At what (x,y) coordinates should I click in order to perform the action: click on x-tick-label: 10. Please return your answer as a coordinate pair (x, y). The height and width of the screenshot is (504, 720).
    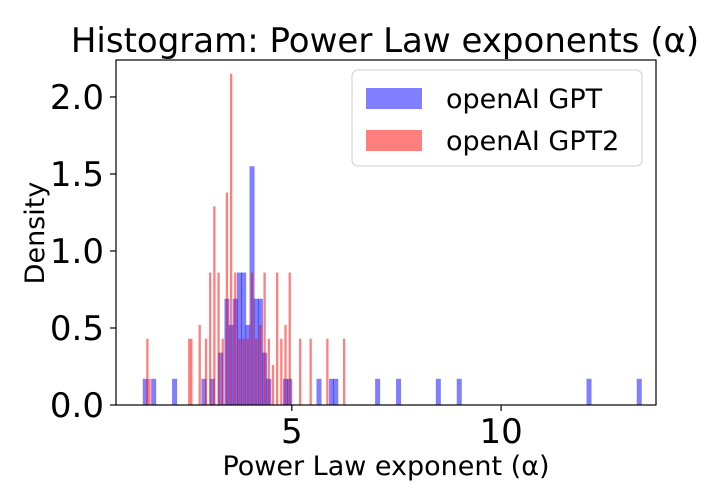
    Looking at the image, I should click on (500, 432).